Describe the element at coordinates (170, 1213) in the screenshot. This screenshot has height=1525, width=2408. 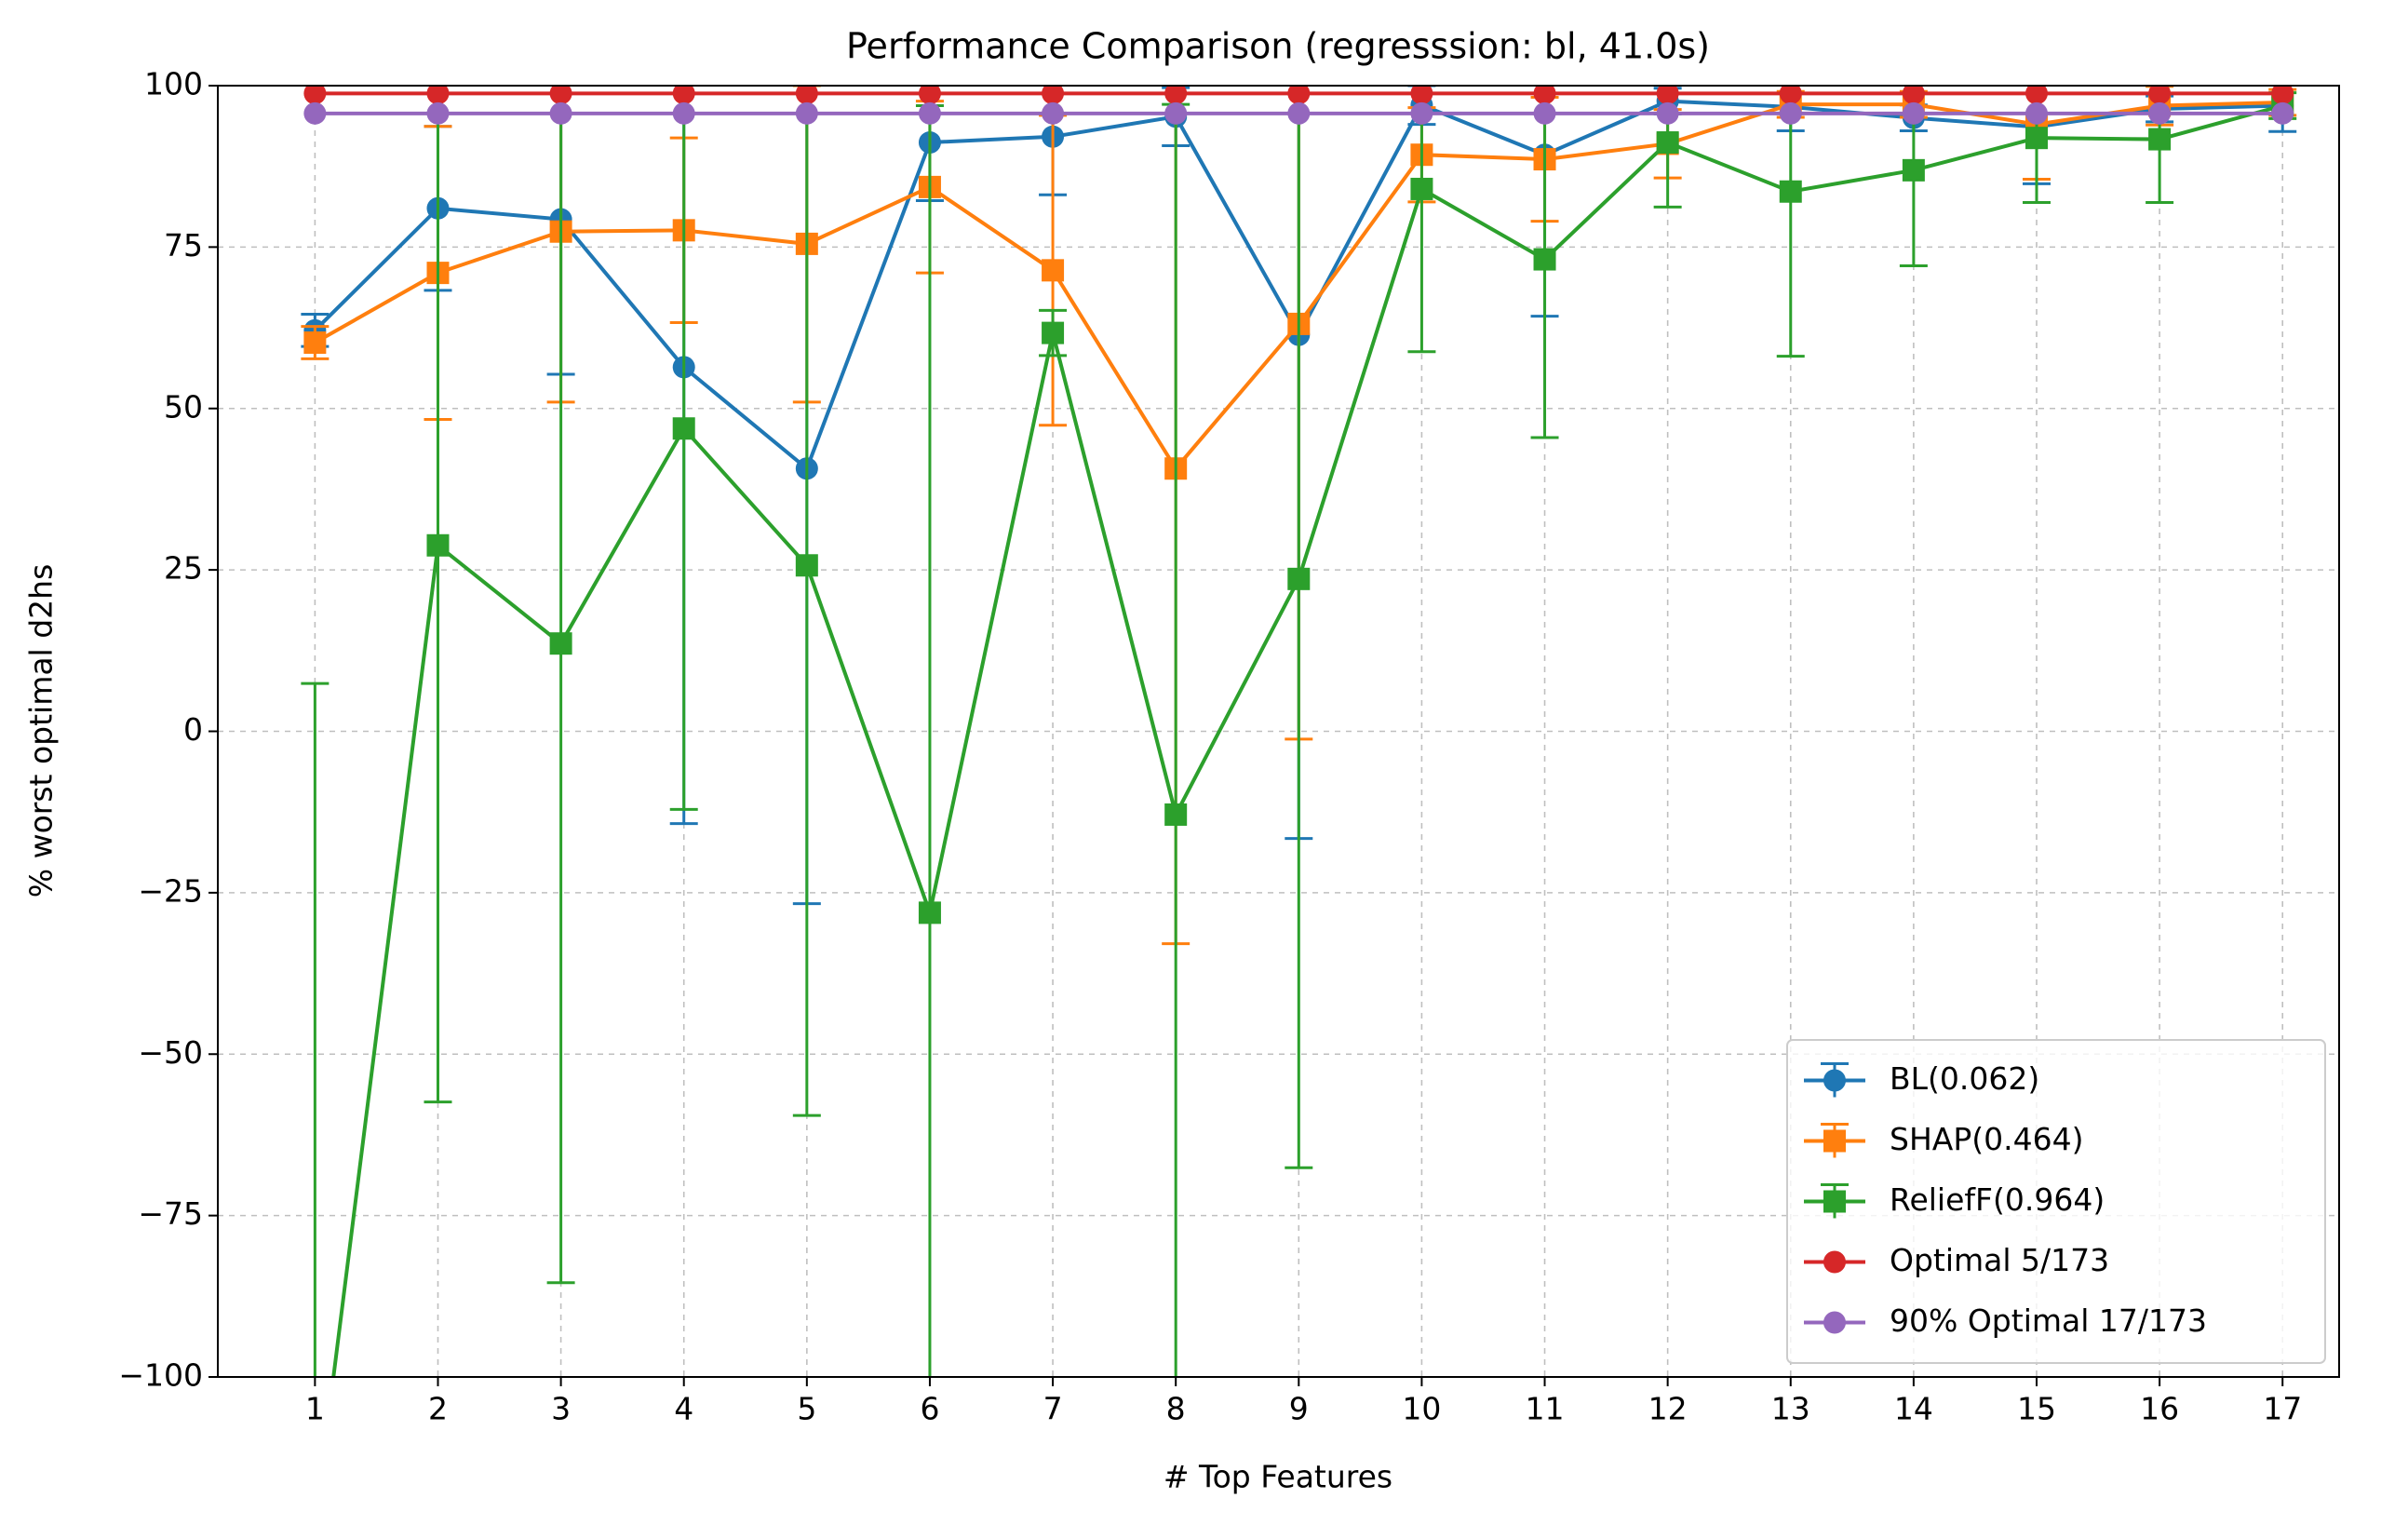
I see `y-tick-label: −75` at that location.